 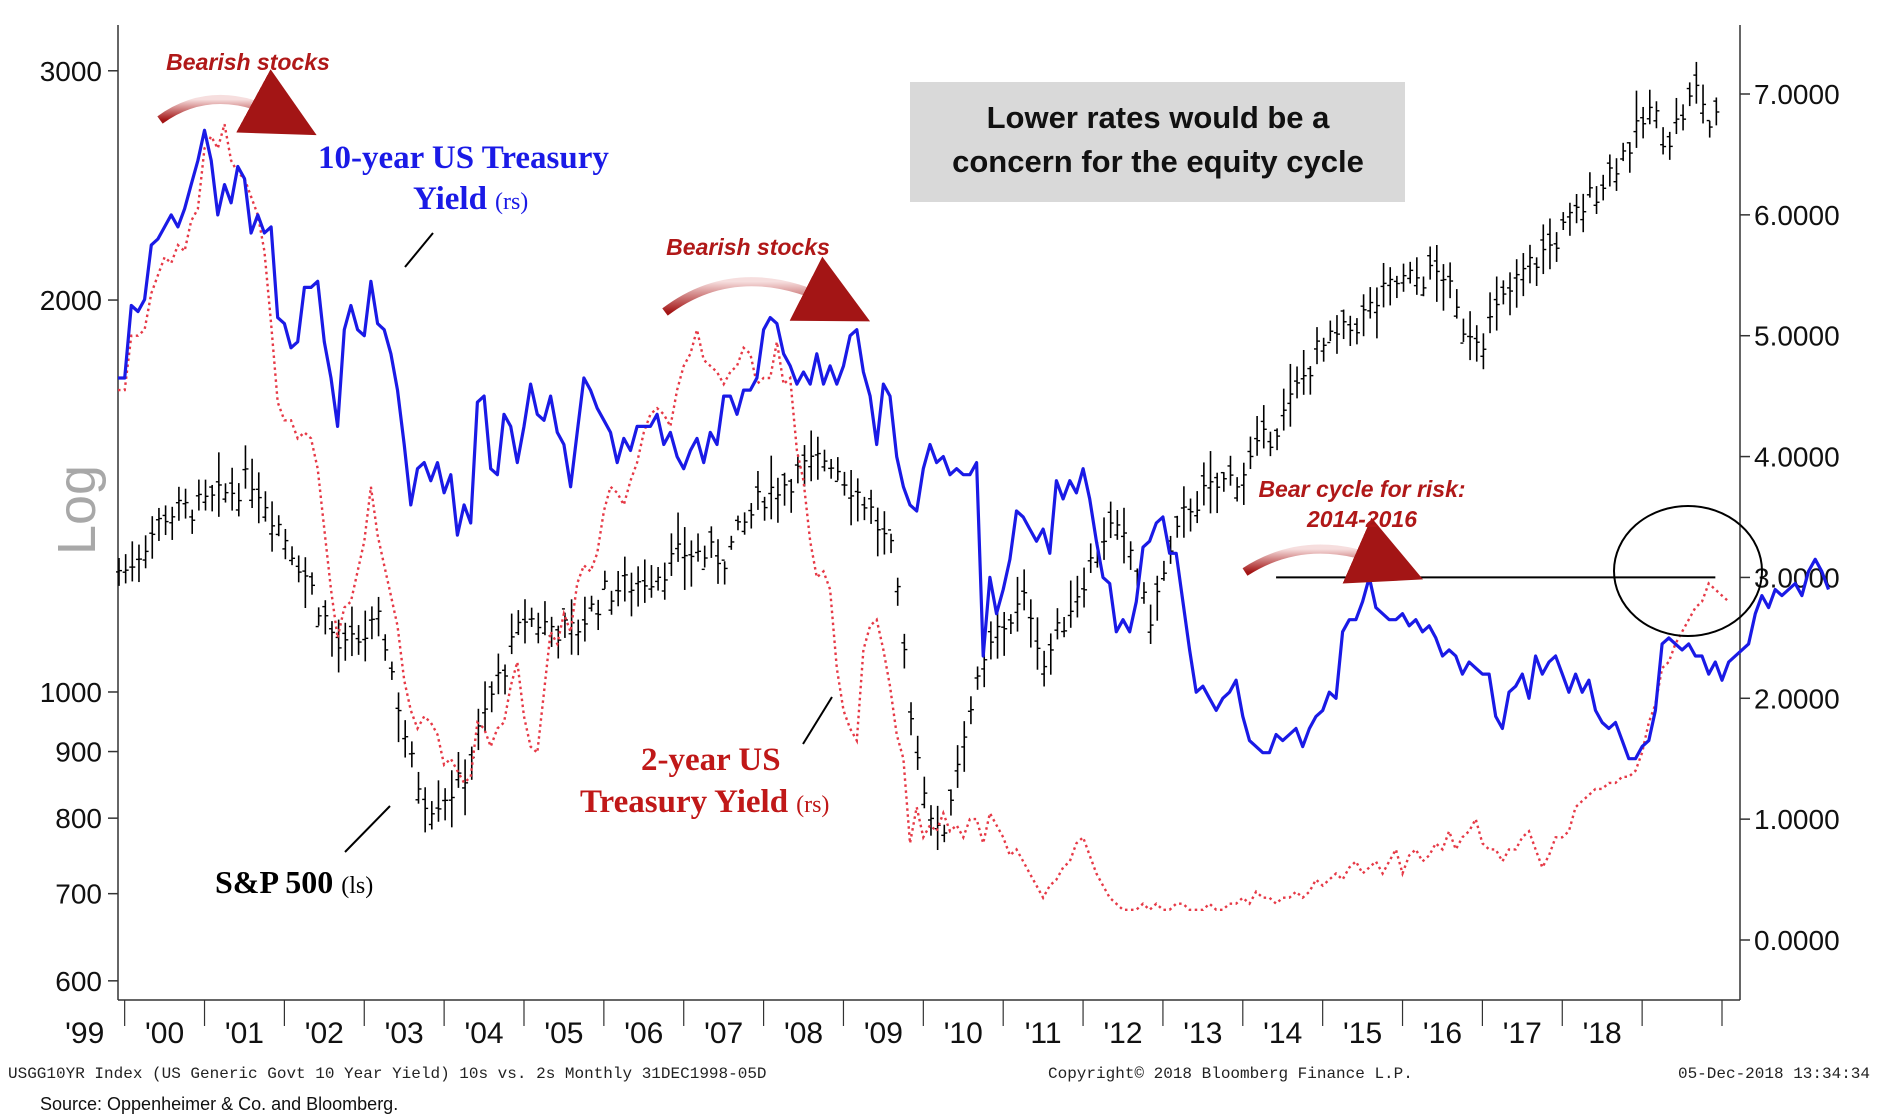 I want to click on x-tick-label: '12, so click(x=1122, y=1033).